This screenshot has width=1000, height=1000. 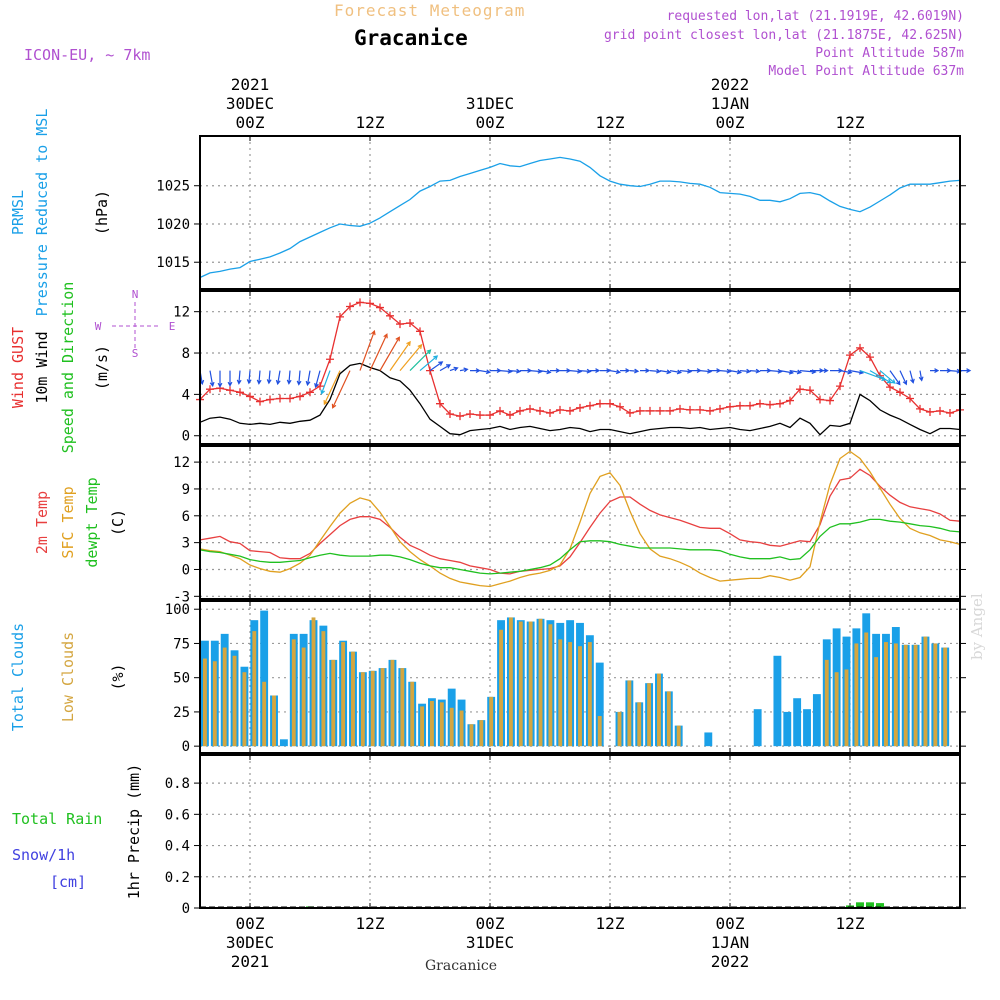 I want to click on precip-legend-label: [cm], so click(x=68, y=882).